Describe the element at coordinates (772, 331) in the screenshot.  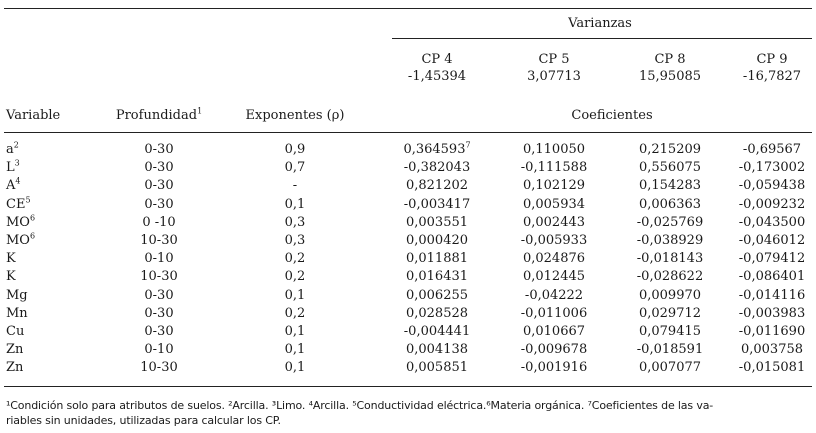
I see `cp9-cell: -0,011690` at that location.